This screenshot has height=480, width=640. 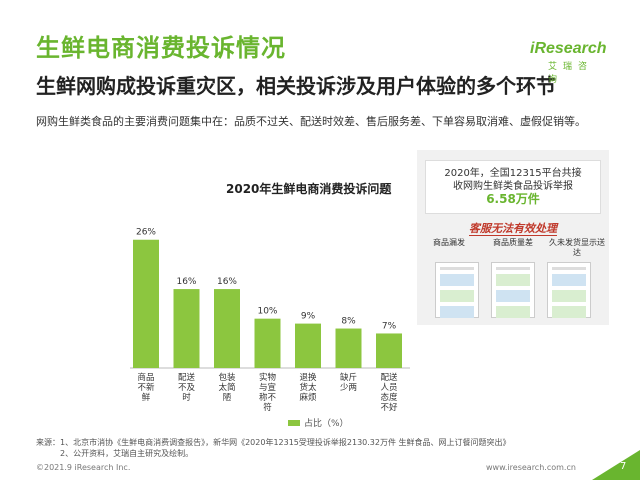 I want to click on callout-head: 2020年，全国12315平台共接 收网购生鲜类食品投诉举报 6.58万件, so click(x=513, y=187).